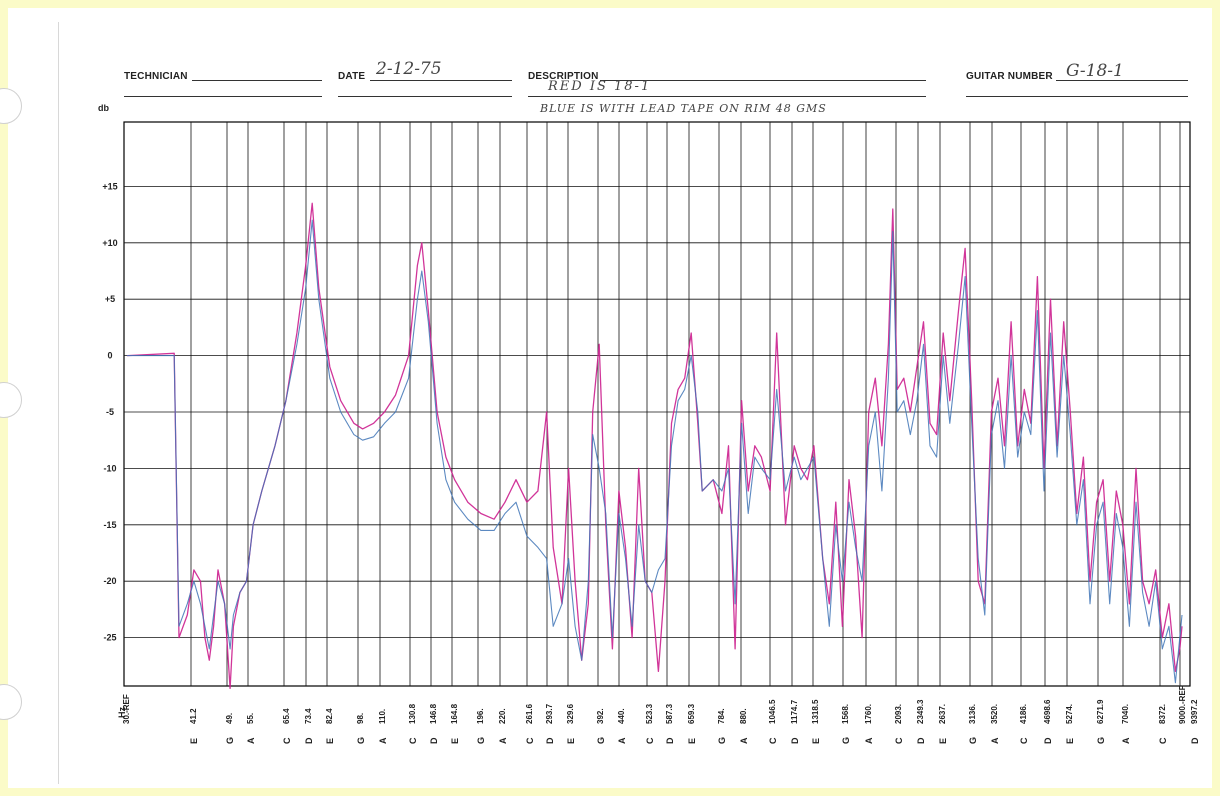 Image resolution: width=1220 pixels, height=796 pixels. What do you see at coordinates (621, 716) in the screenshot?
I see `x-tick-frequency-label: 440.` at bounding box center [621, 716].